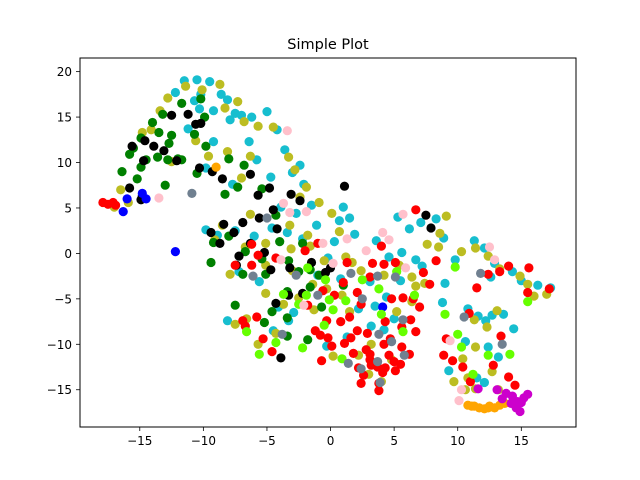 The width and height of the screenshot is (640, 480). Describe the element at coordinates (331, 441) in the screenshot. I see `x-tick-label: 0` at that location.